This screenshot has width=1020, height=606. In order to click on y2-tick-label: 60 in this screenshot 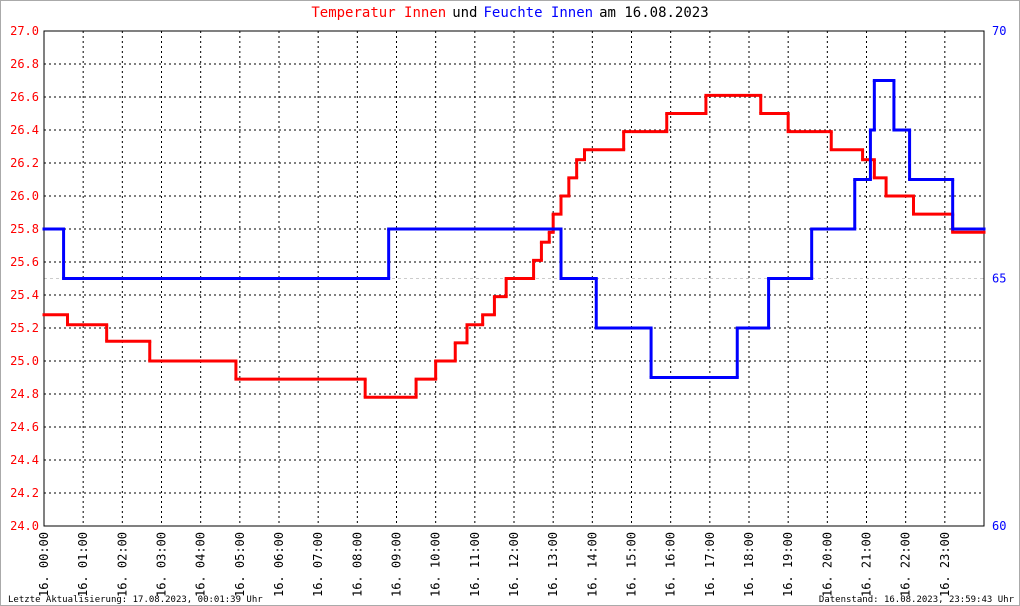, I will do `click(999, 526)`.